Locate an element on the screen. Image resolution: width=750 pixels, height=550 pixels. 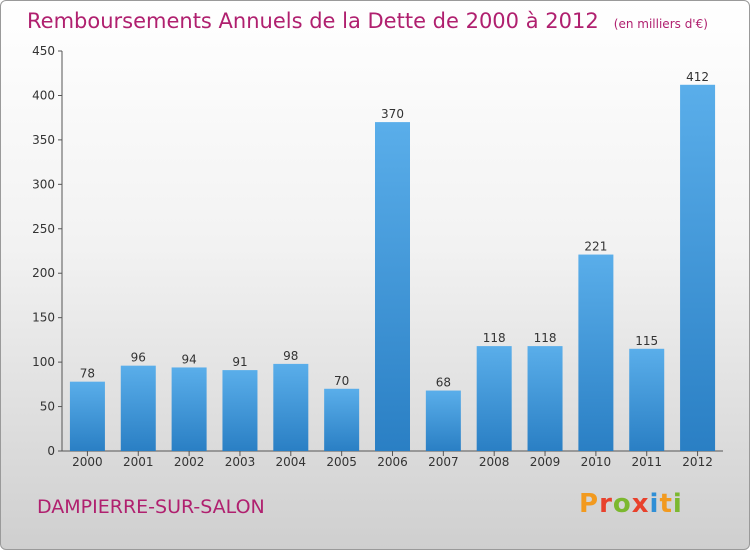
value-label-2000: 78 is located at coordinates (87, 374).